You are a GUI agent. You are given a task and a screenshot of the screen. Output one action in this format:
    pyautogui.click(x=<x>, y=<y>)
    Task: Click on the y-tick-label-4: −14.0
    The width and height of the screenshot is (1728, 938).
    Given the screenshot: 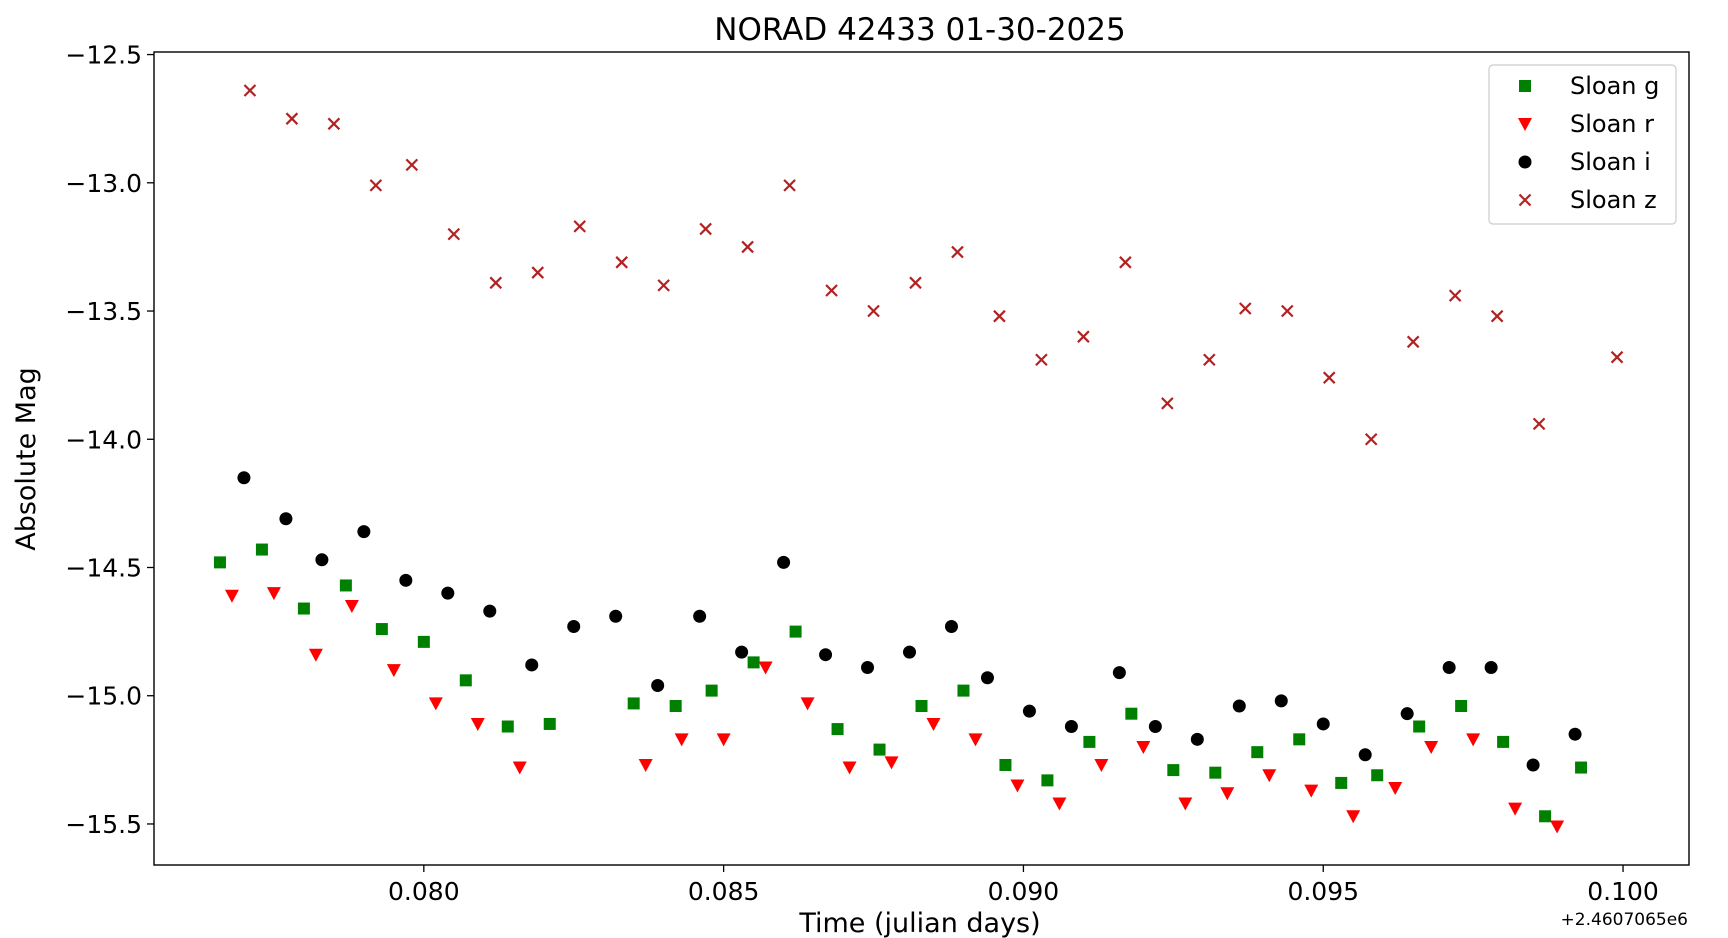 What is the action you would take?
    pyautogui.click(x=103, y=439)
    